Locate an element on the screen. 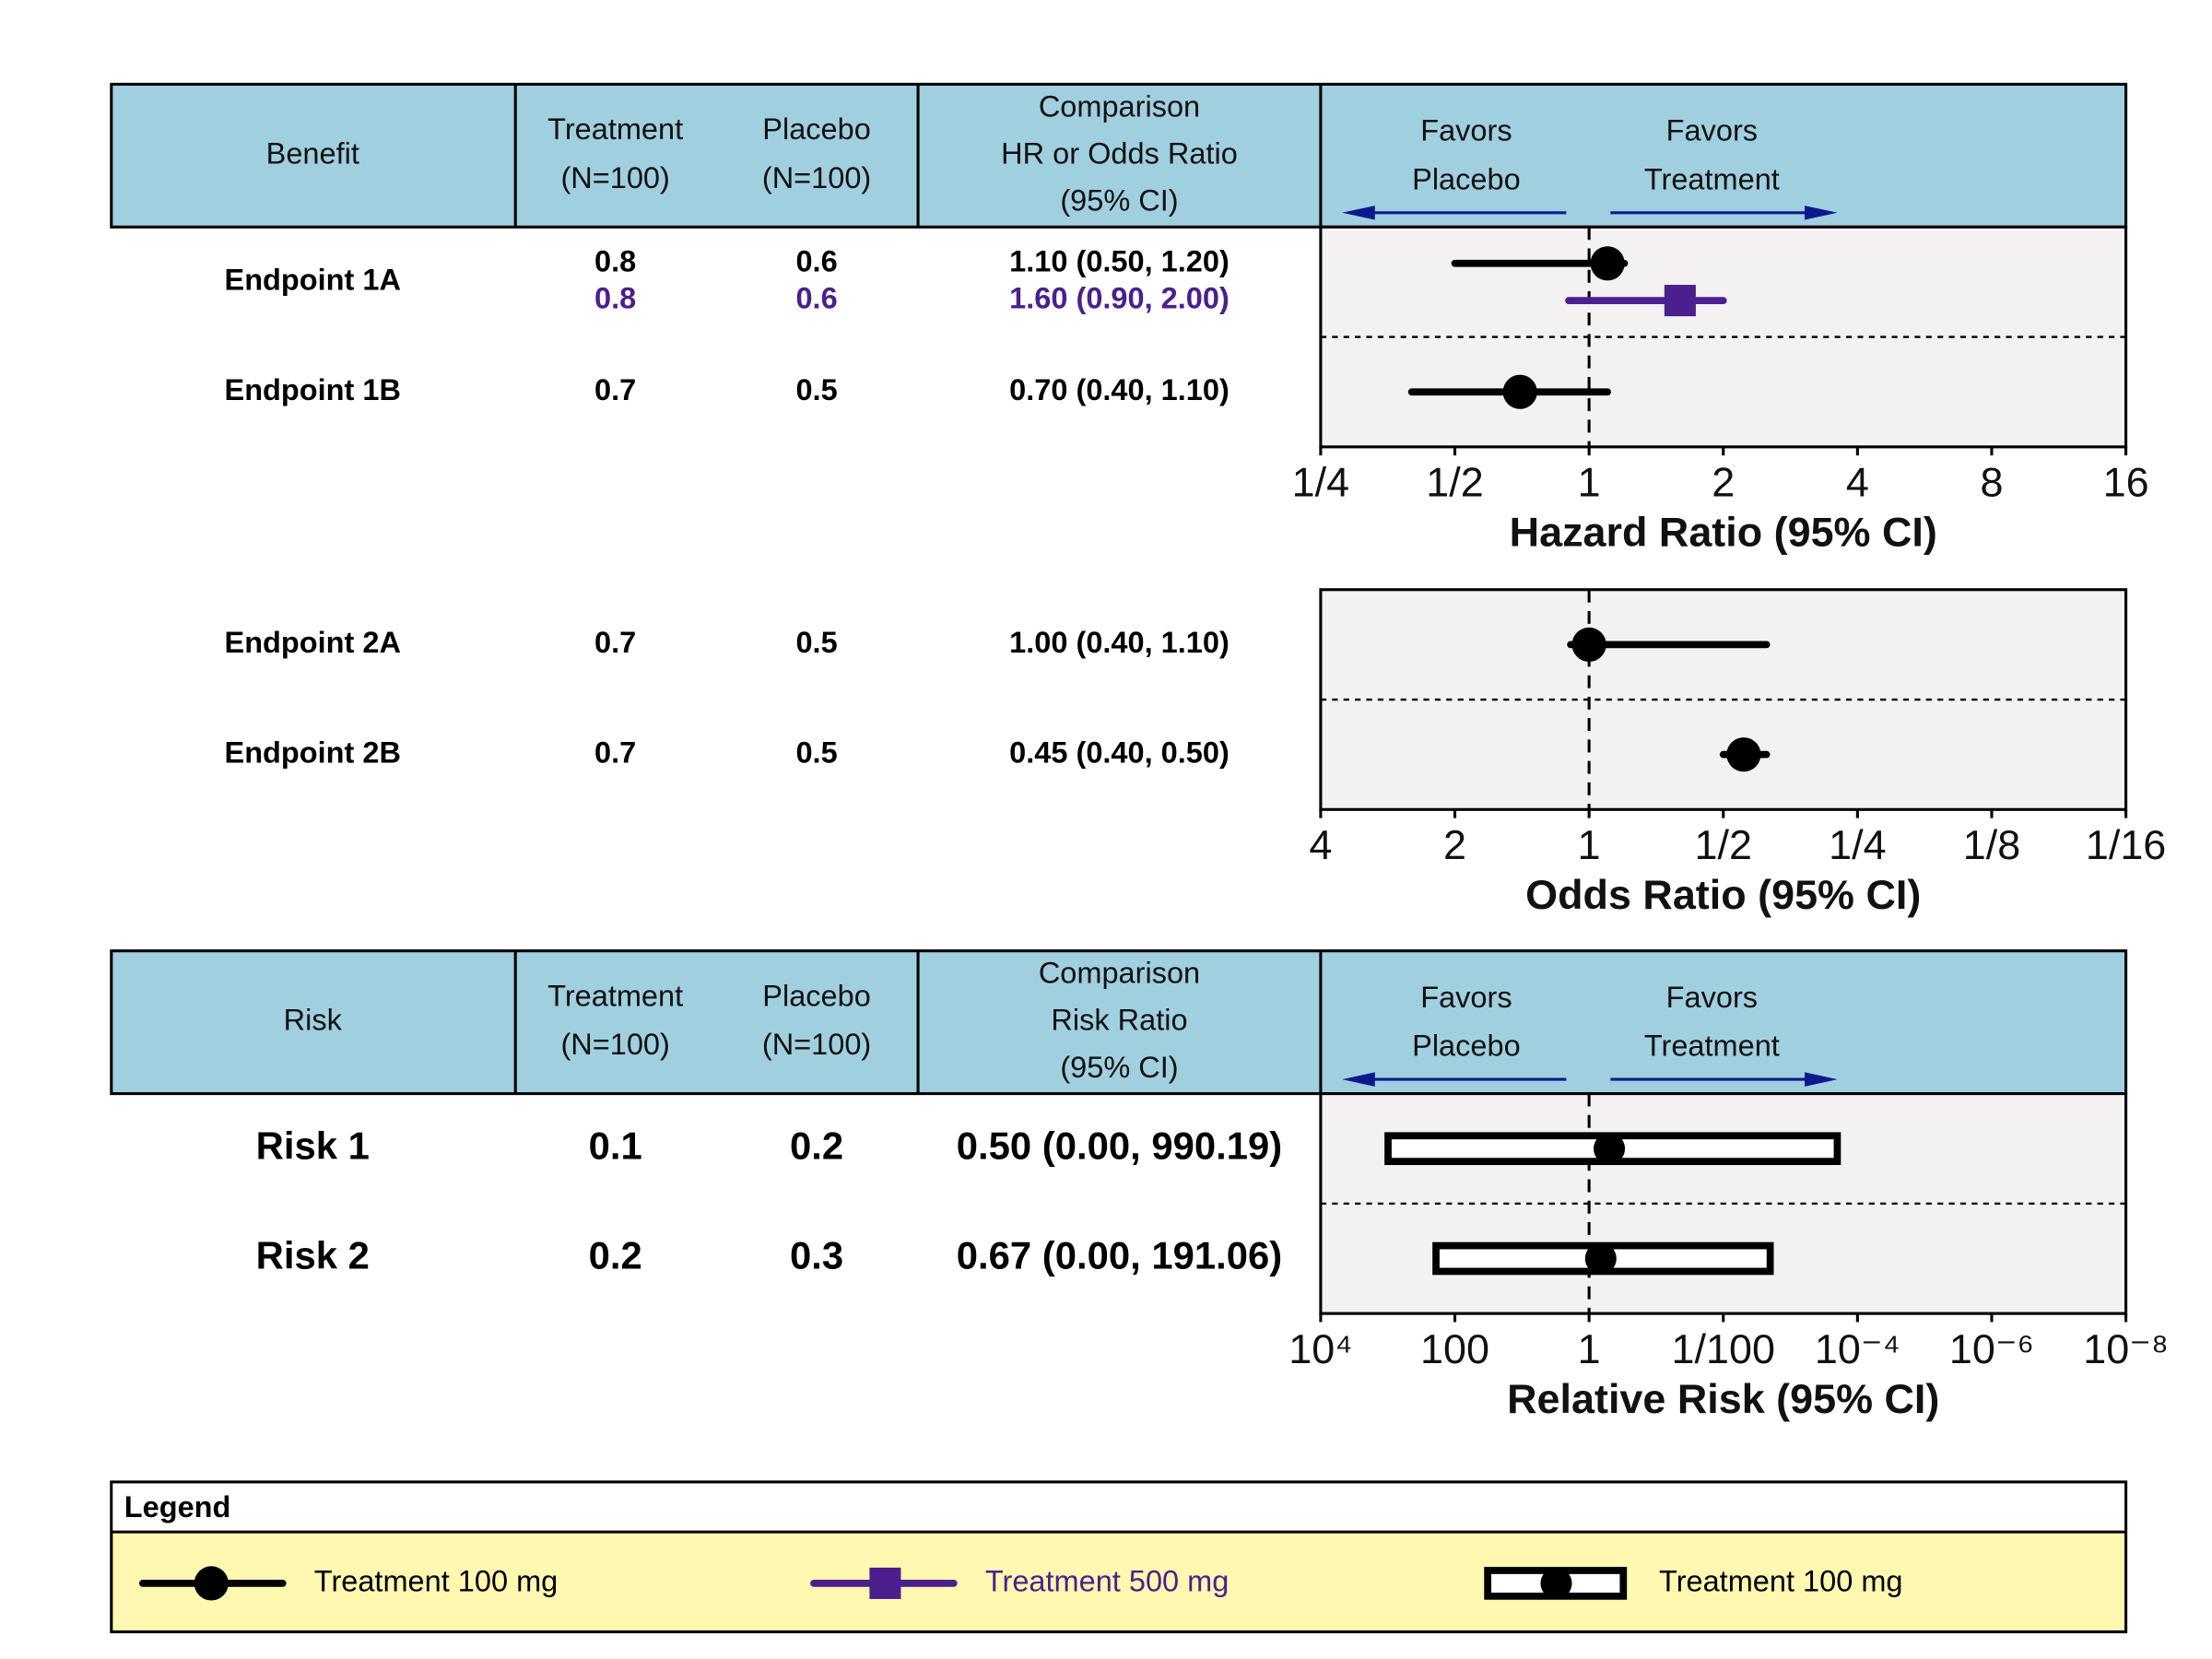 This screenshot has width=2212, height=1659. x-tick-label: 10⁻⁸ is located at coordinates (2126, 1348).